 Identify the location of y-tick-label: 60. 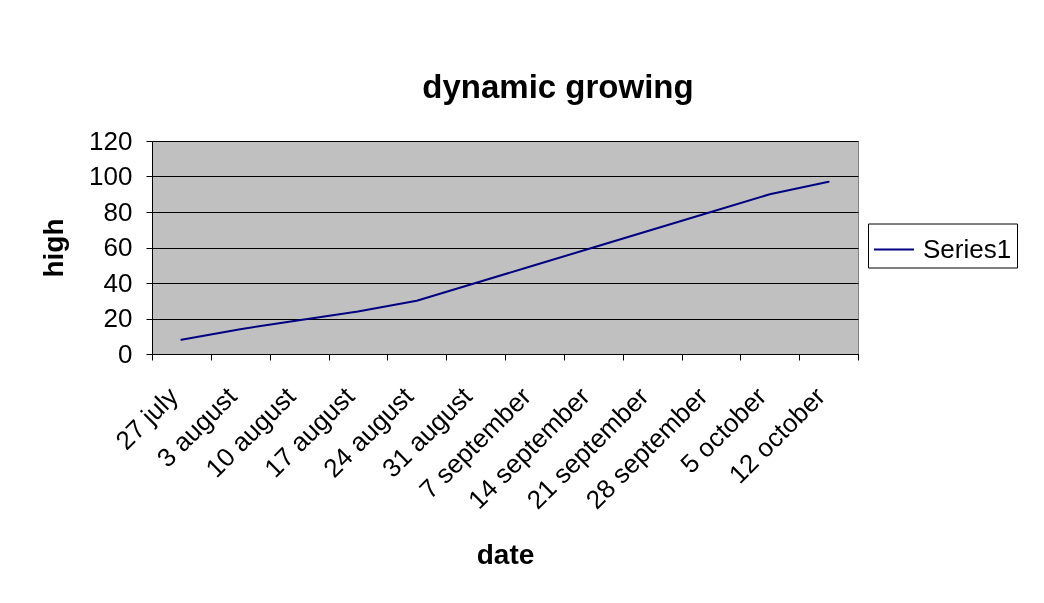
(118, 247).